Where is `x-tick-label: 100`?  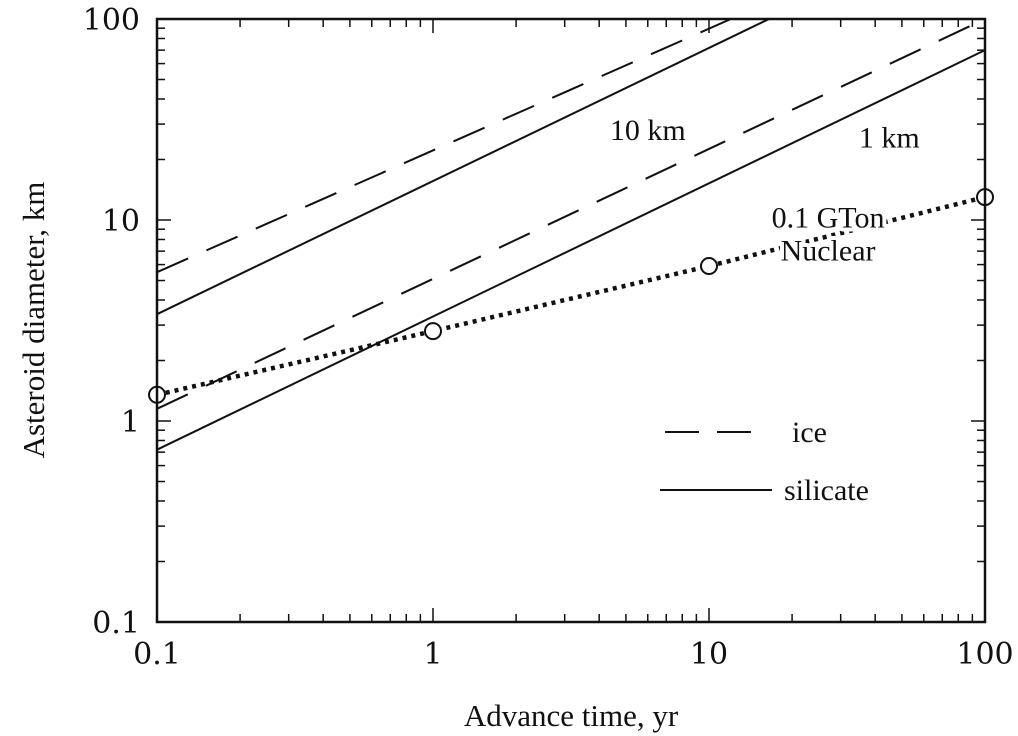
x-tick-label: 100 is located at coordinates (984, 654).